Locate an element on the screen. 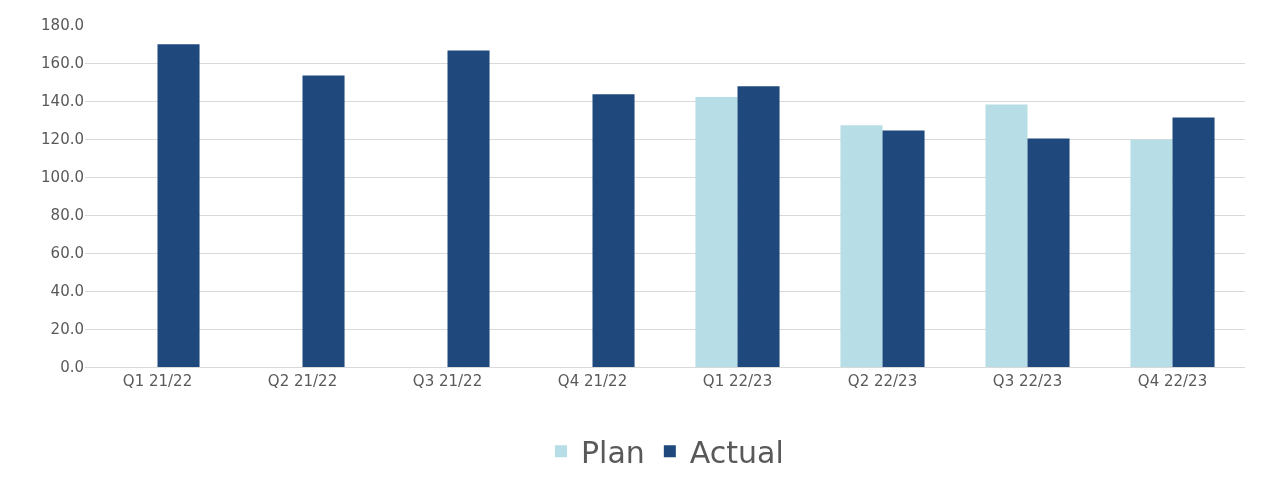 The width and height of the screenshot is (1280, 489). y-tick-label: 160.0 is located at coordinates (62, 63).